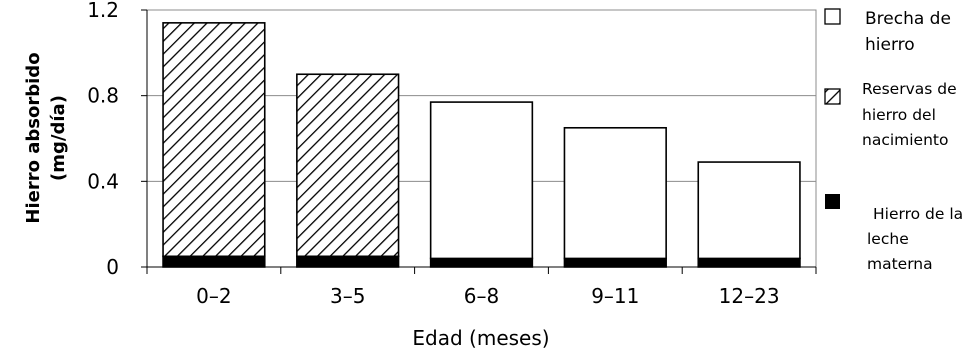 This screenshot has width=978, height=357. Describe the element at coordinates (58, 138) in the screenshot. I see `y-axis-title-line-2: (mg/día)` at that location.